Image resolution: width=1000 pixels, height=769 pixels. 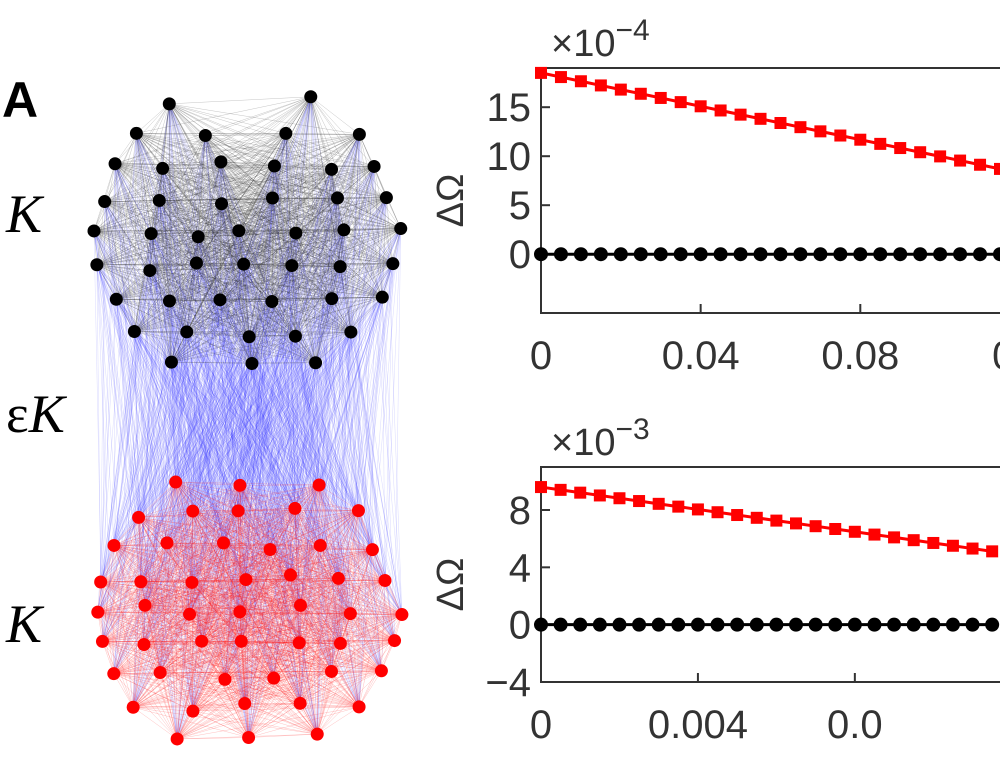 I want to click on chart-top-xtick-label: 0.1, so click(x=996, y=356).